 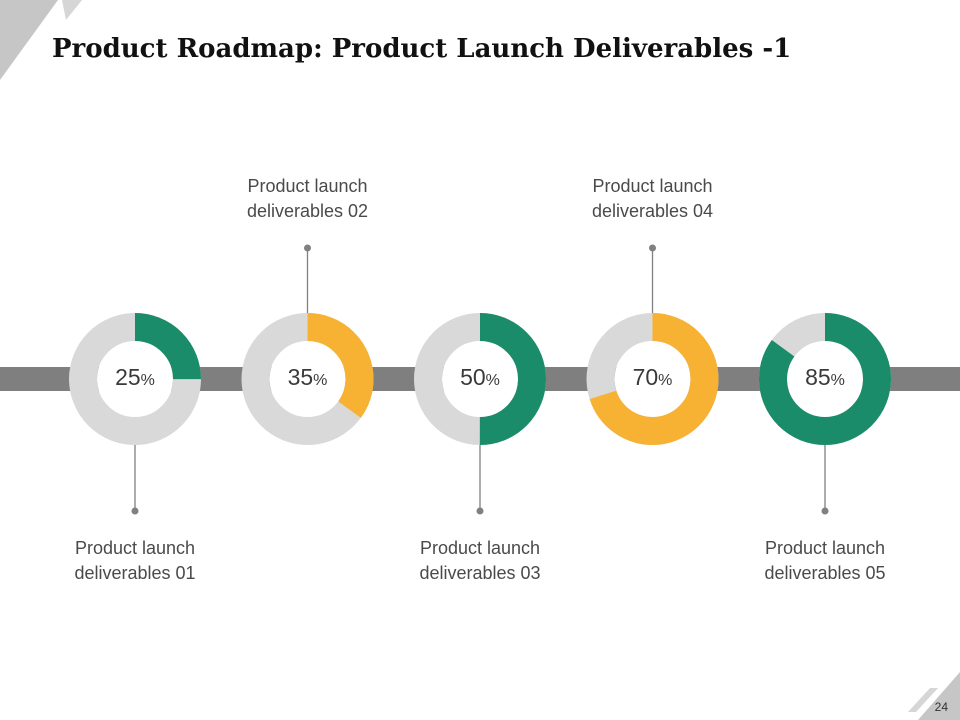 I want to click on donut-percent: 85%, so click(x=825, y=377).